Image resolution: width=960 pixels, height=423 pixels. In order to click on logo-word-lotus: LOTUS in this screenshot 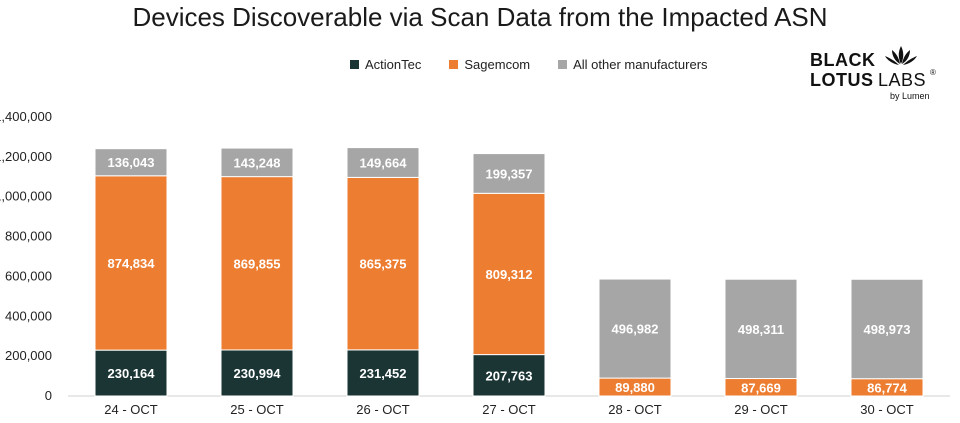, I will do `click(842, 80)`.